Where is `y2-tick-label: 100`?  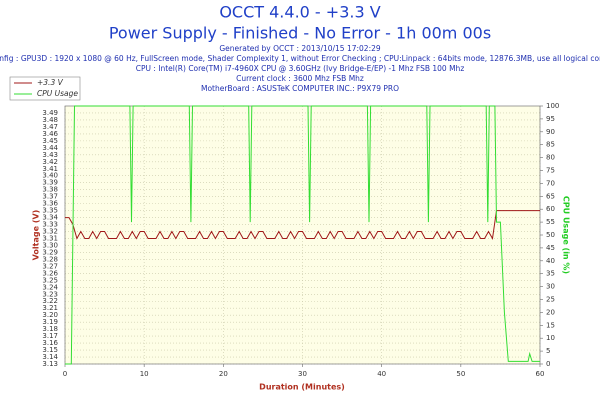 y2-tick-label: 100 is located at coordinates (552, 106).